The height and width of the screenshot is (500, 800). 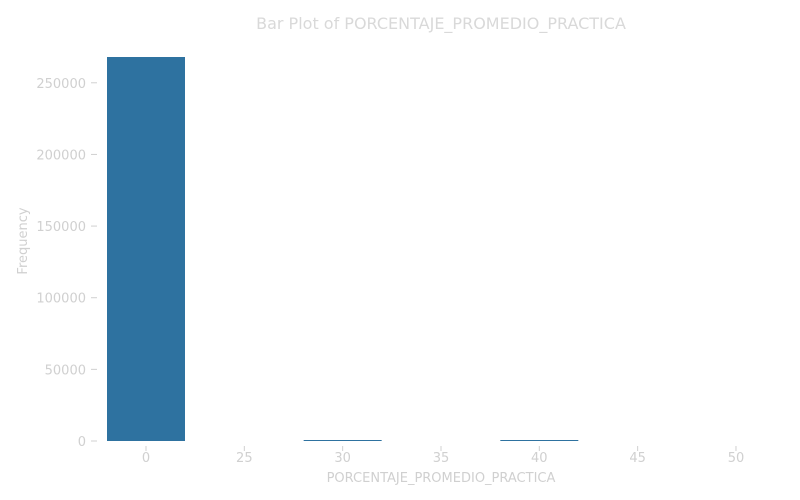 I want to click on y-axis-label: Frequency, so click(x=23, y=240).